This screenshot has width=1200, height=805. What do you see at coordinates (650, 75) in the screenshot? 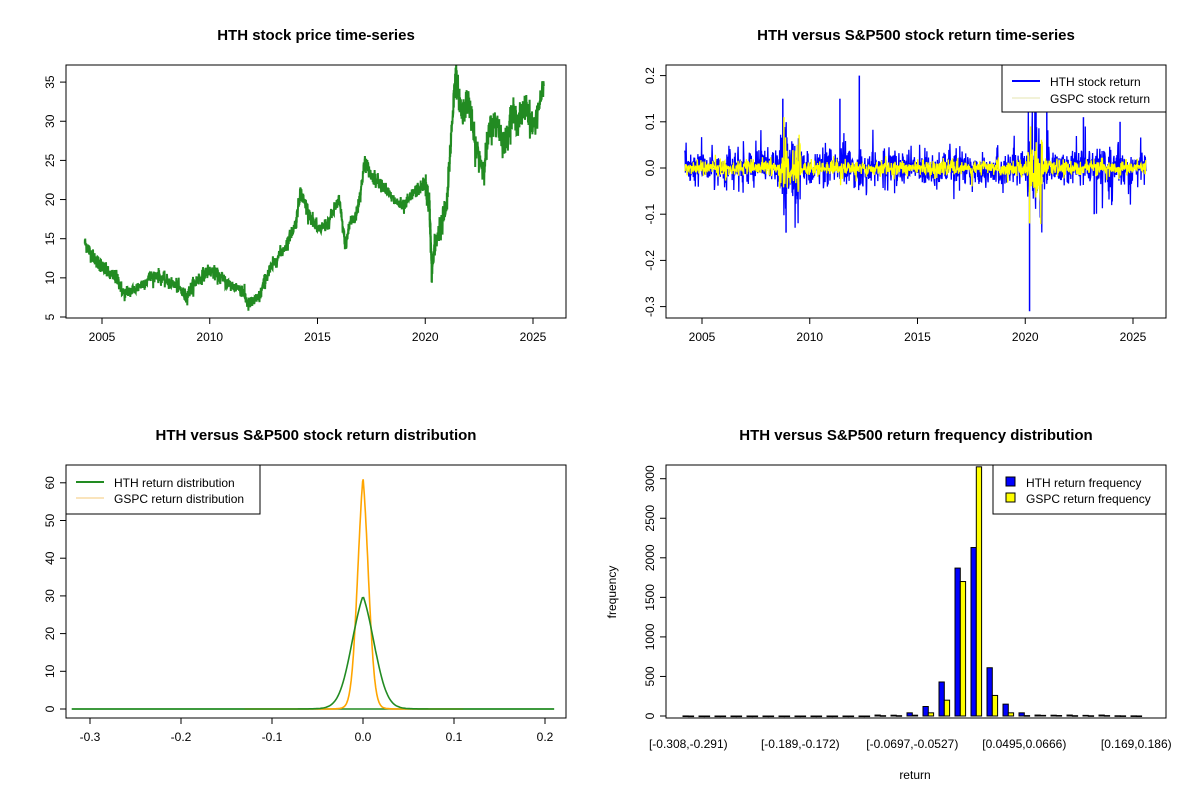
I see `y-tick-label: 0.2` at bounding box center [650, 75].